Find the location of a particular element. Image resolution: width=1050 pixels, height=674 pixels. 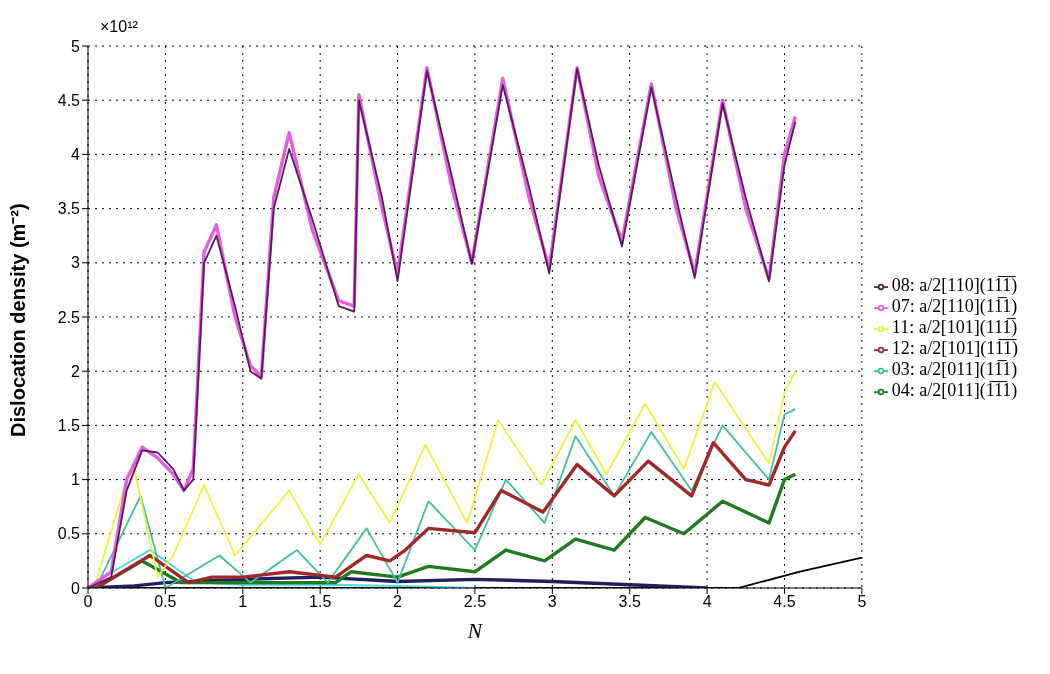

y-tick-label: 0.5 is located at coordinates (69, 534).